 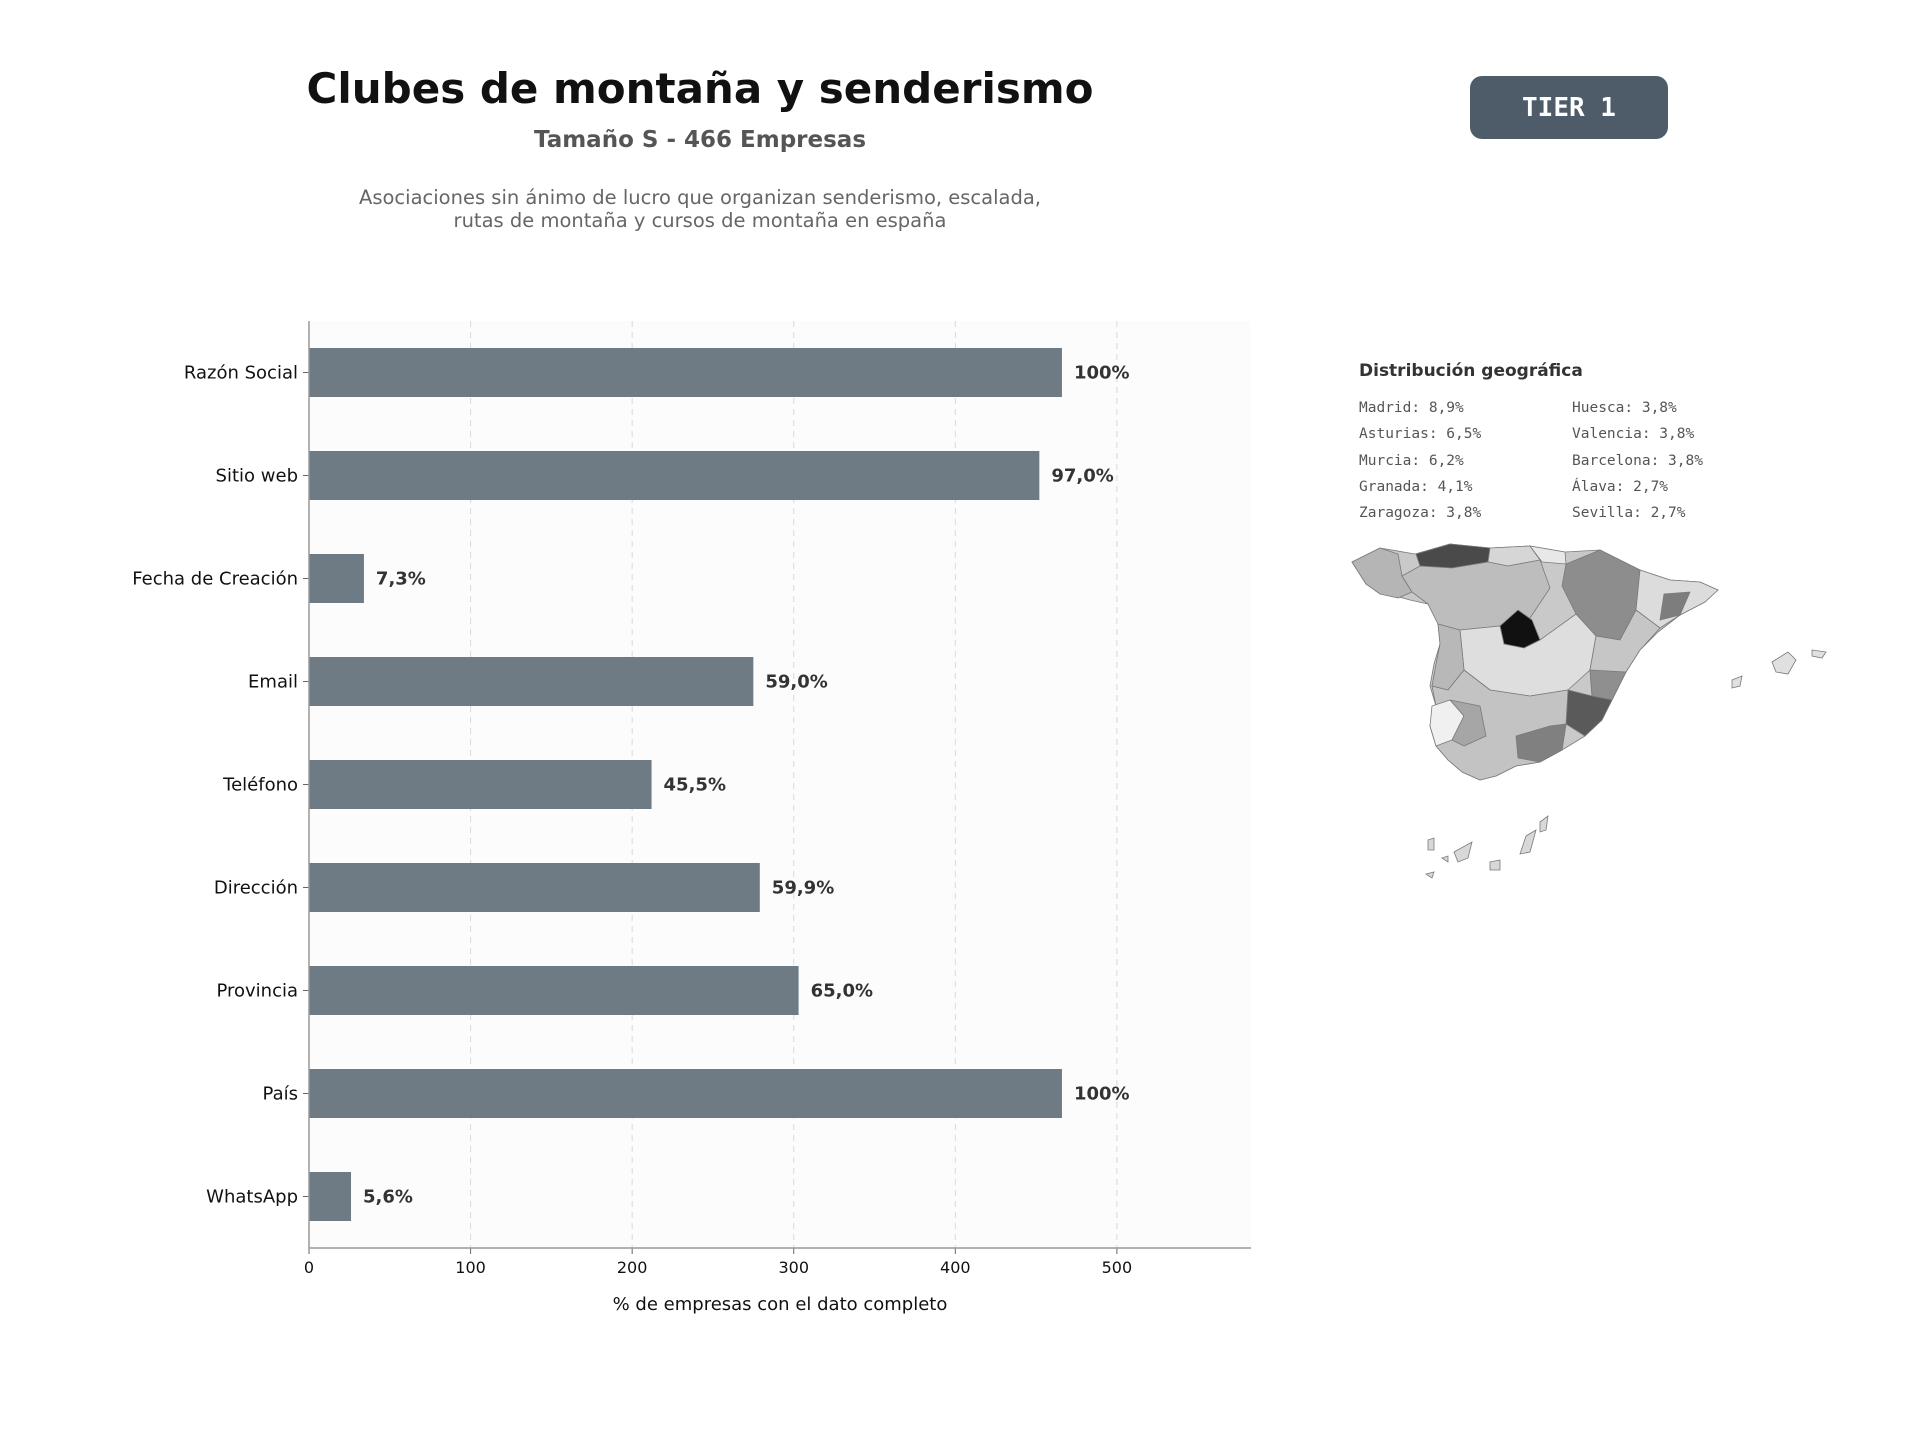 I want to click on x-tick-label: 0, so click(x=309, y=1267).